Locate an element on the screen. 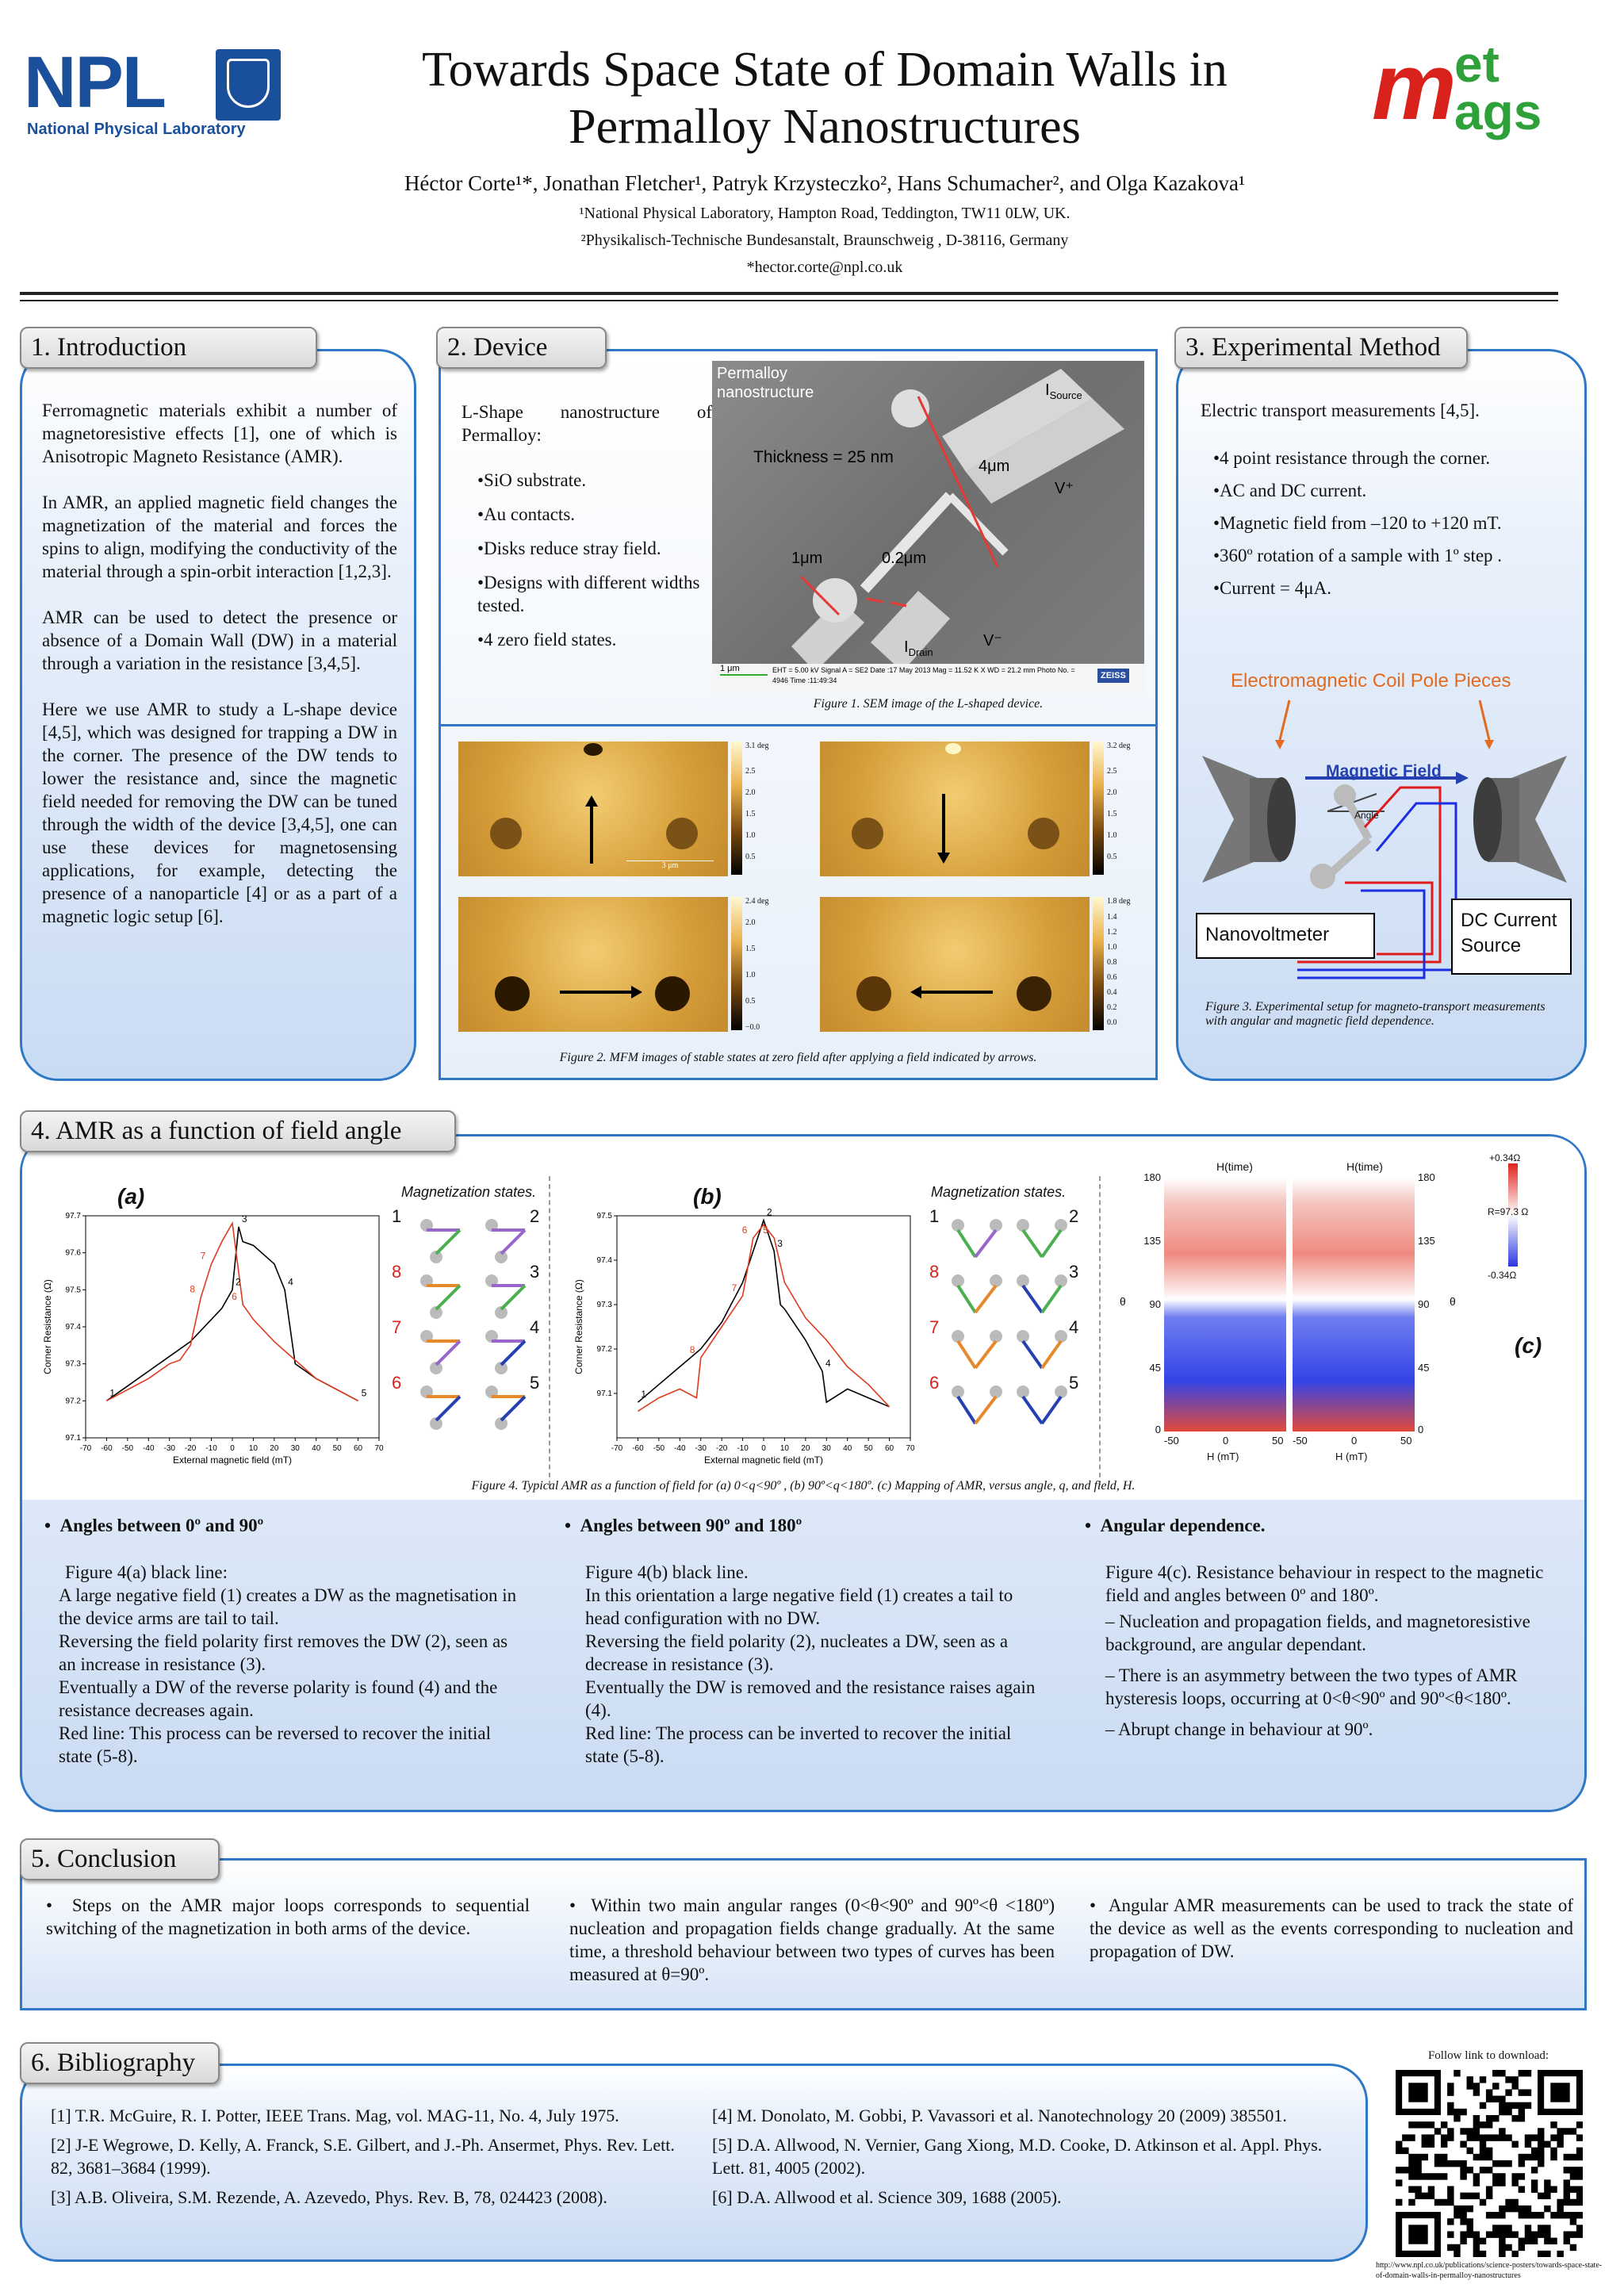 This screenshot has width=1624, height=2288. x-tick-label: -40 is located at coordinates (149, 1448).